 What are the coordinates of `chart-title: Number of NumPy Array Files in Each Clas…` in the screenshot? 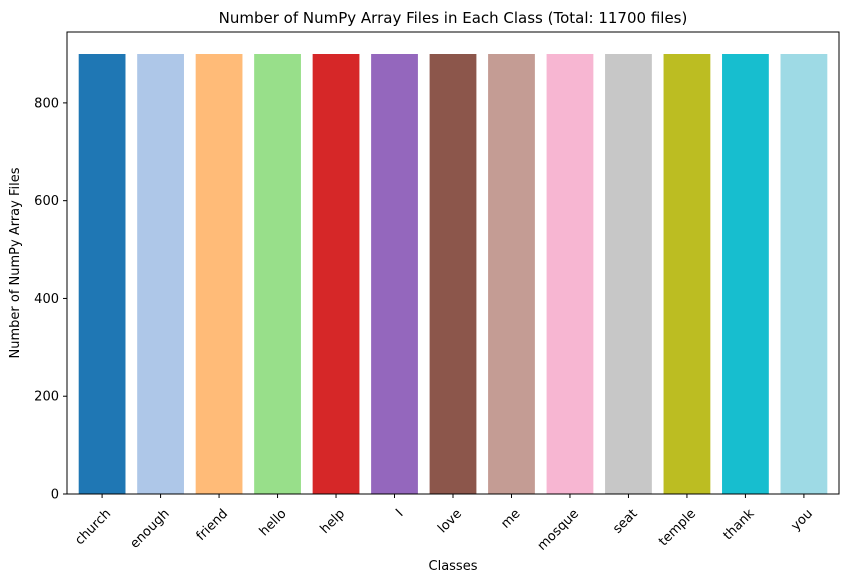 It's located at (453, 18).